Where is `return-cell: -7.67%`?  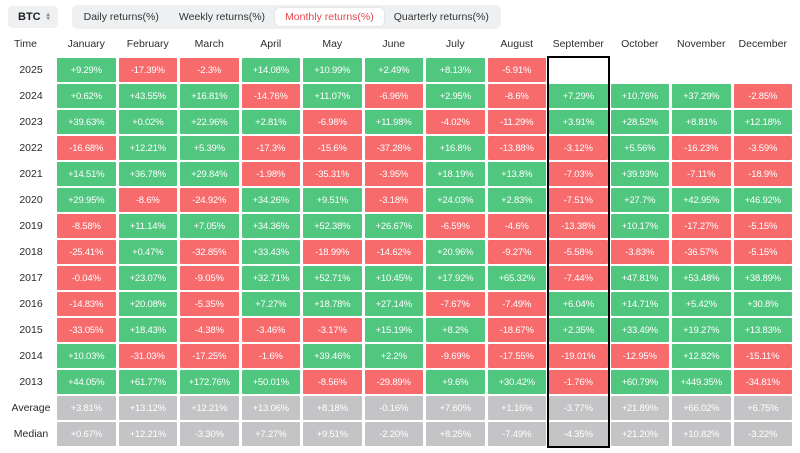 return-cell: -7.67% is located at coordinates (455, 304).